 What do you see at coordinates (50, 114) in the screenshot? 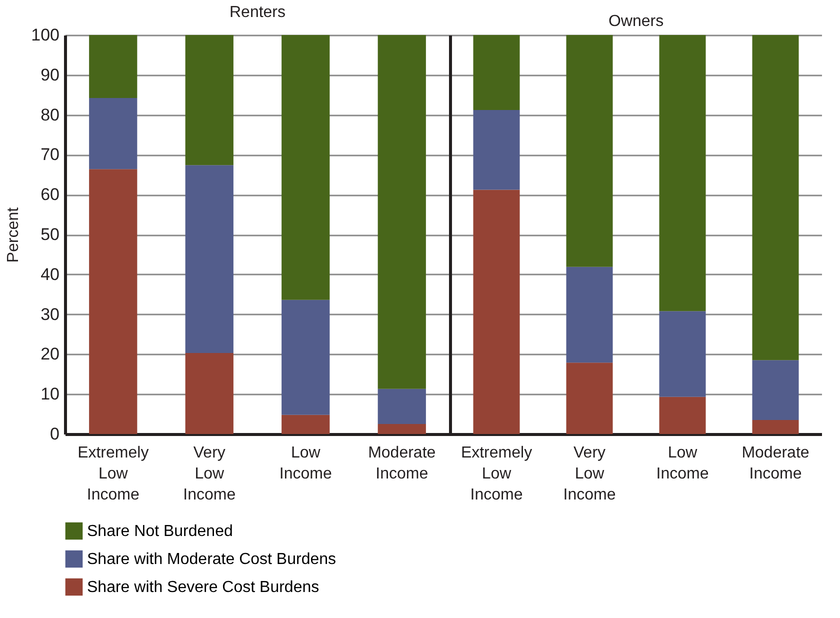
I see `y-tick-label: 80` at bounding box center [50, 114].